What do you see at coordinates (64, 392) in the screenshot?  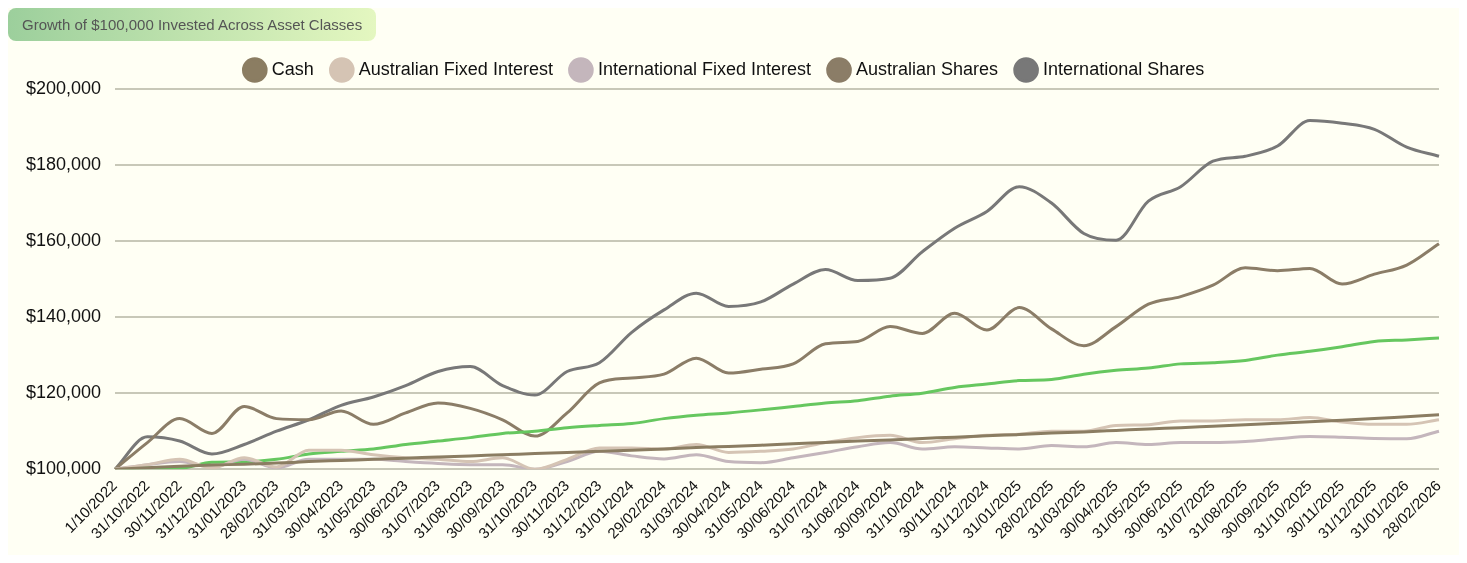 I see `y-tick-label: $120,000` at bounding box center [64, 392].